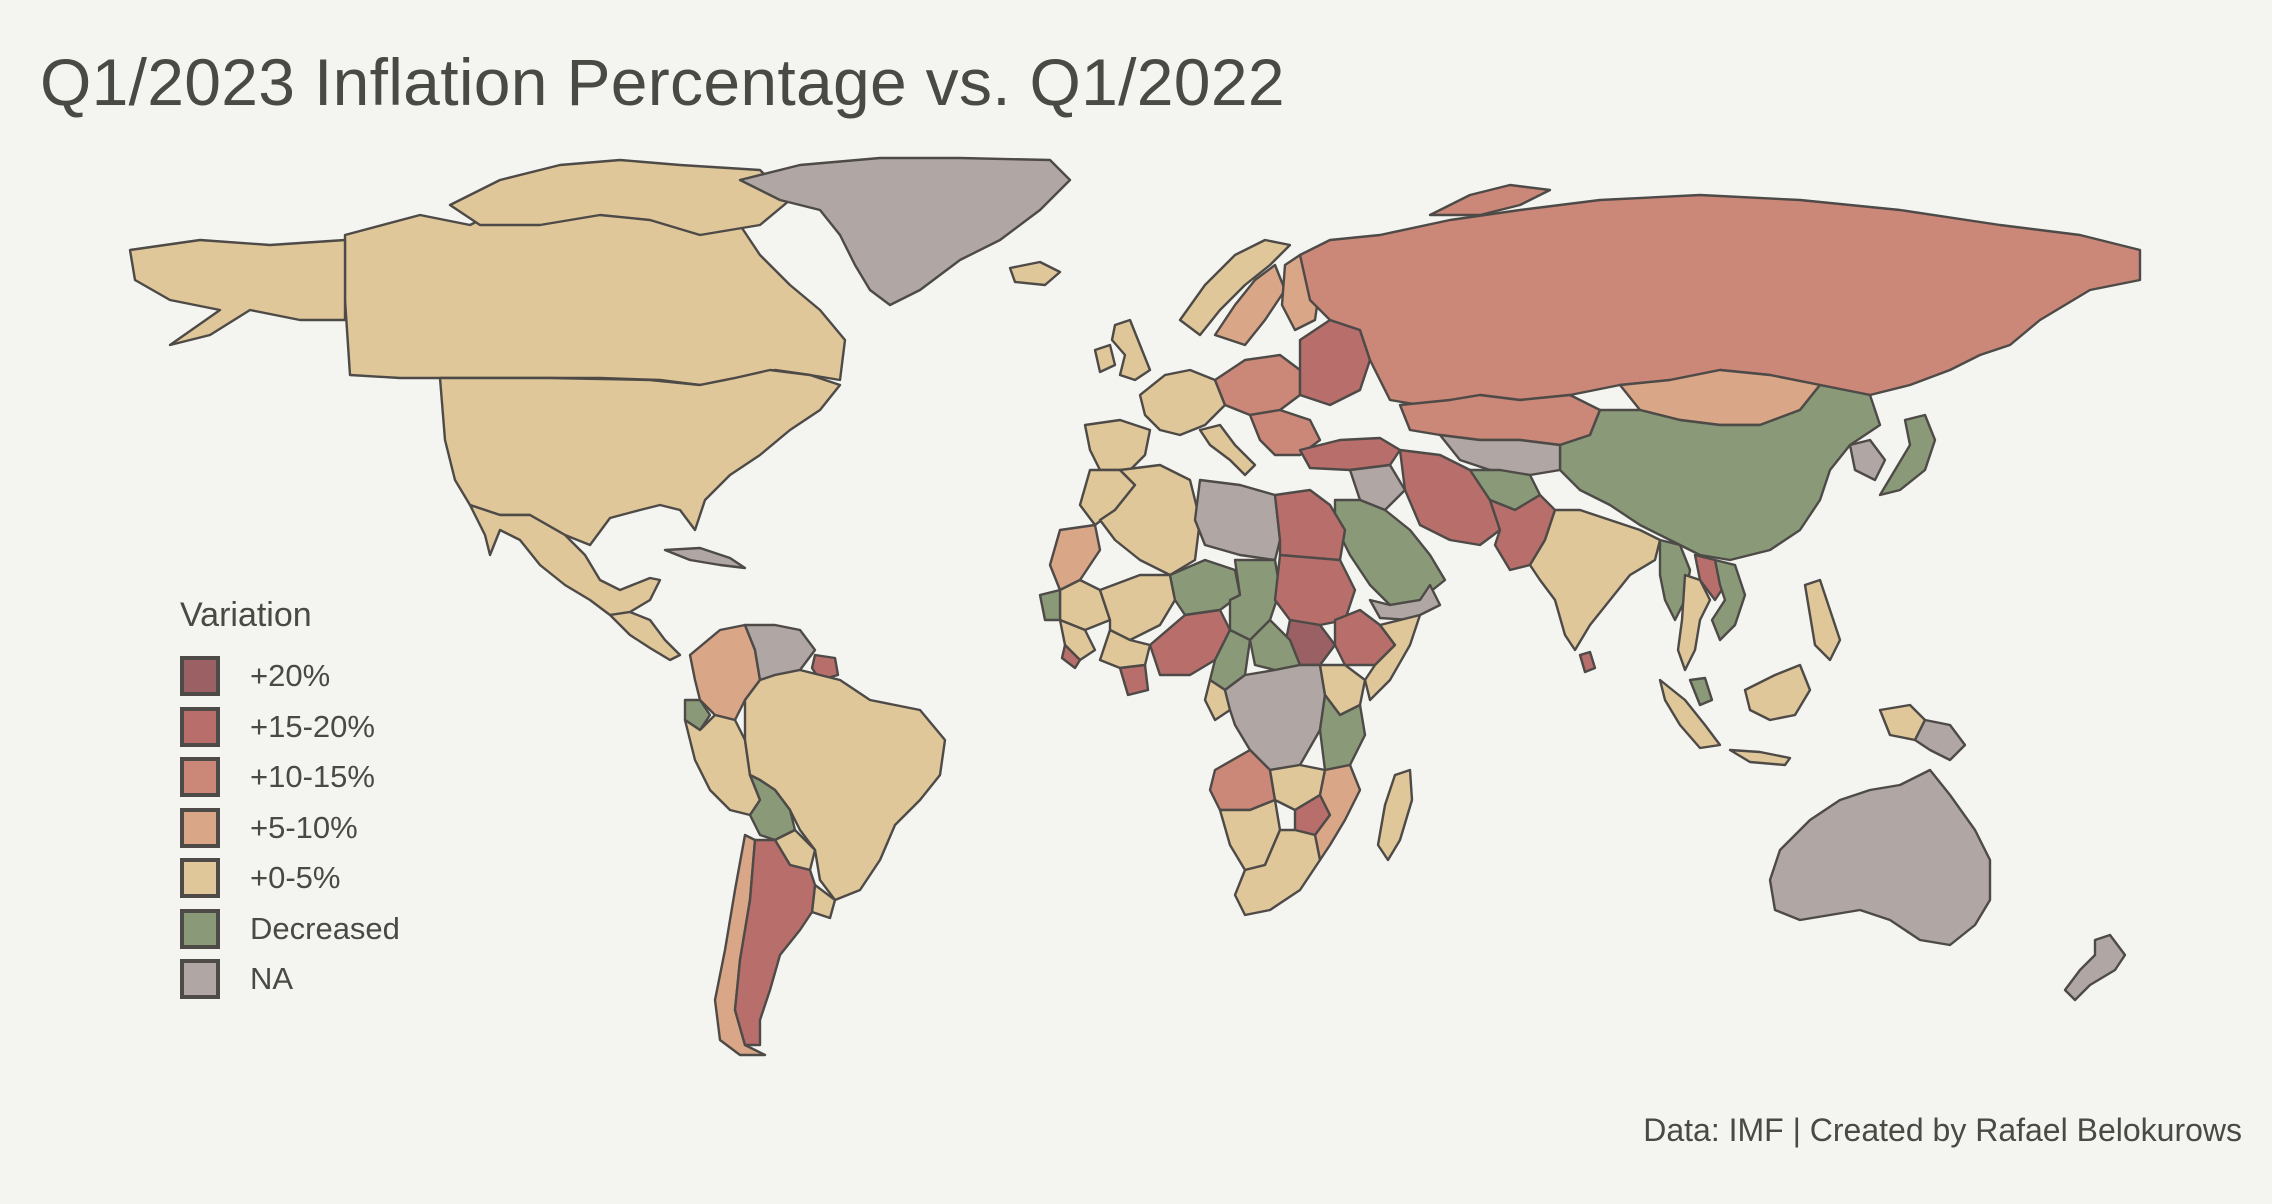 The height and width of the screenshot is (1204, 2272). Describe the element at coordinates (1077, 640) in the screenshot. I see `region-guinea` at that location.